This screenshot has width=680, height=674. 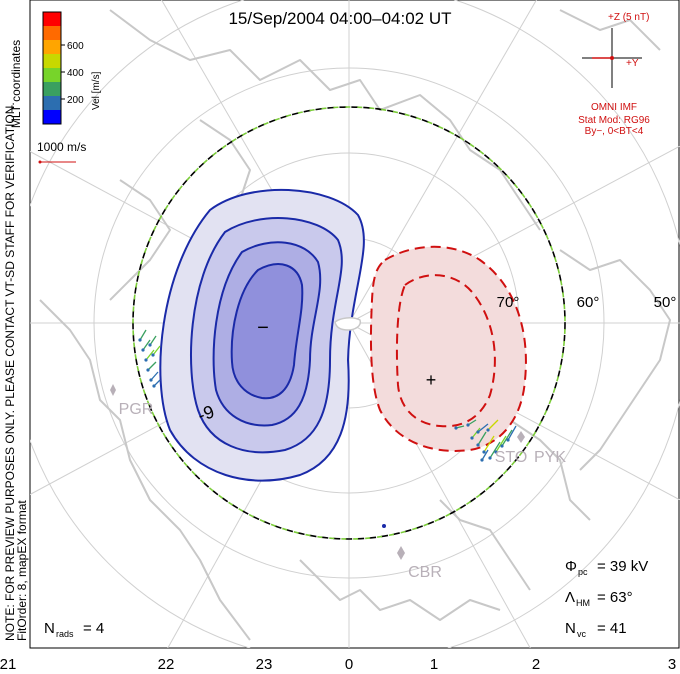 What do you see at coordinates (614, 120) in the screenshot?
I see `imf-model: Stat Mod: RG96` at bounding box center [614, 120].